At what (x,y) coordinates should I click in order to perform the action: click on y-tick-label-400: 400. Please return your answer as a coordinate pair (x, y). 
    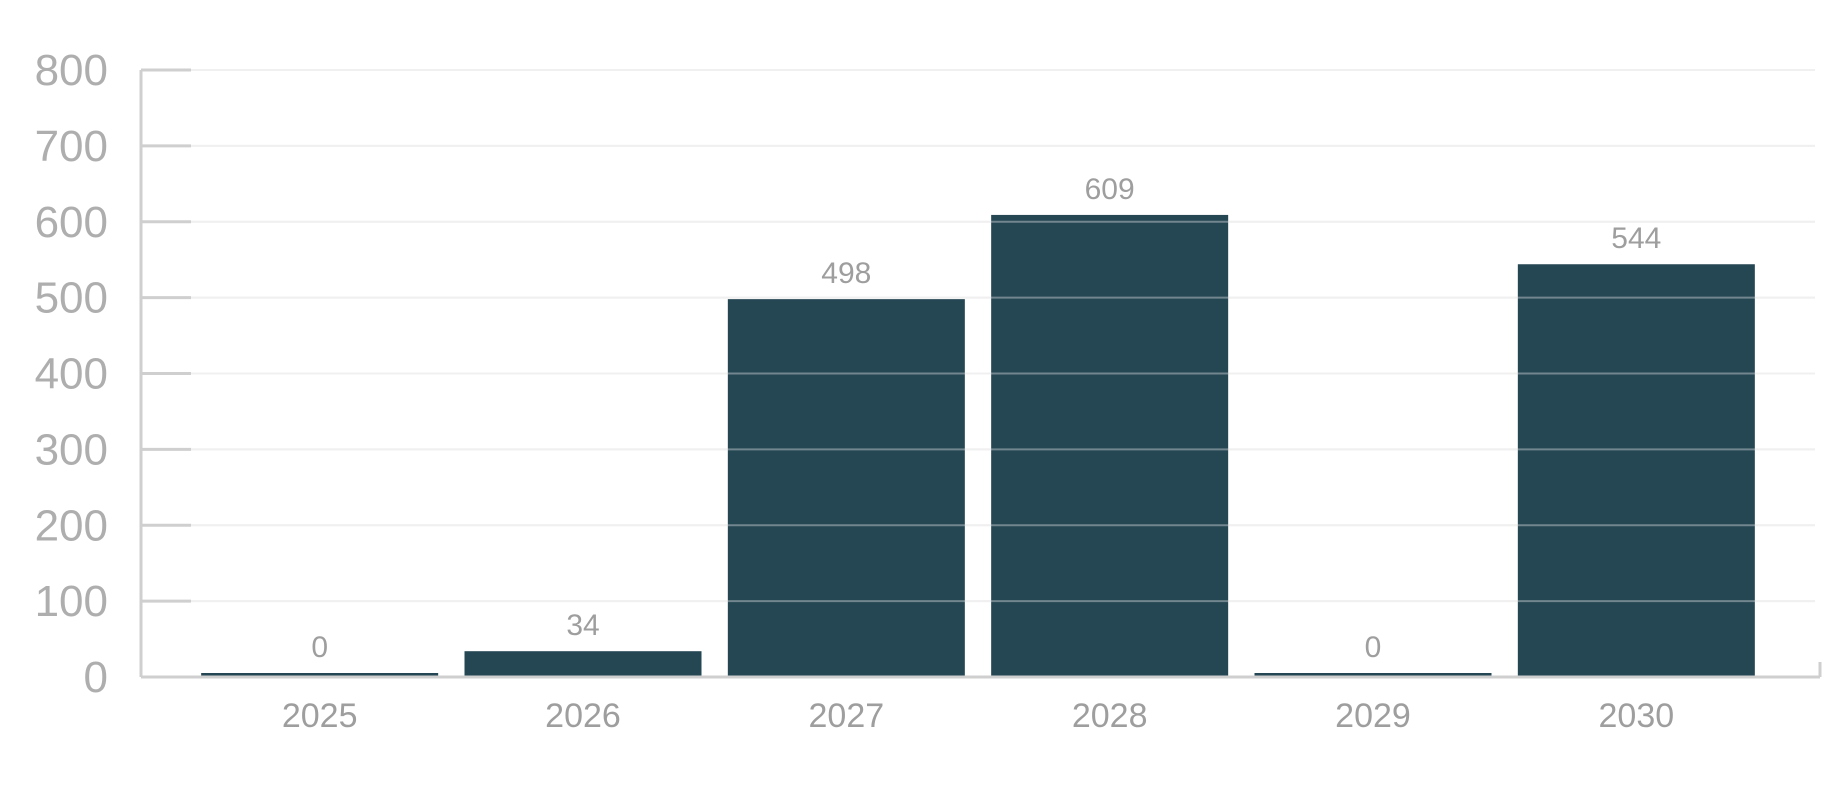
    Looking at the image, I should click on (71, 374).